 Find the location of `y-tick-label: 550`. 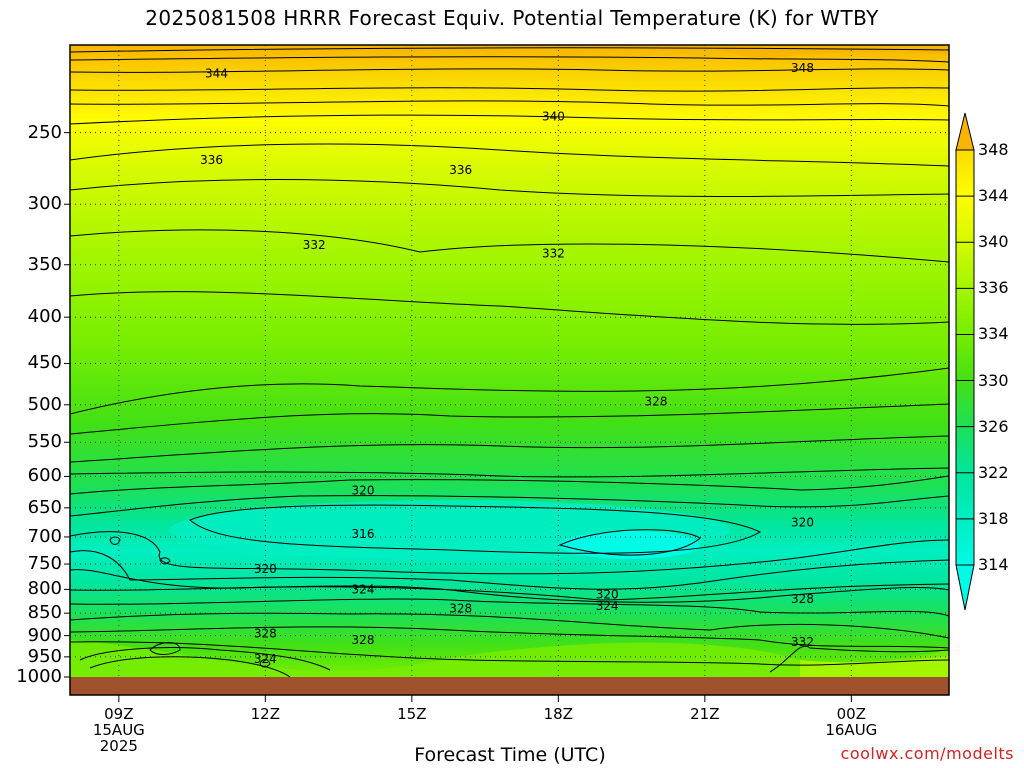

y-tick-label: 550 is located at coordinates (44, 442).